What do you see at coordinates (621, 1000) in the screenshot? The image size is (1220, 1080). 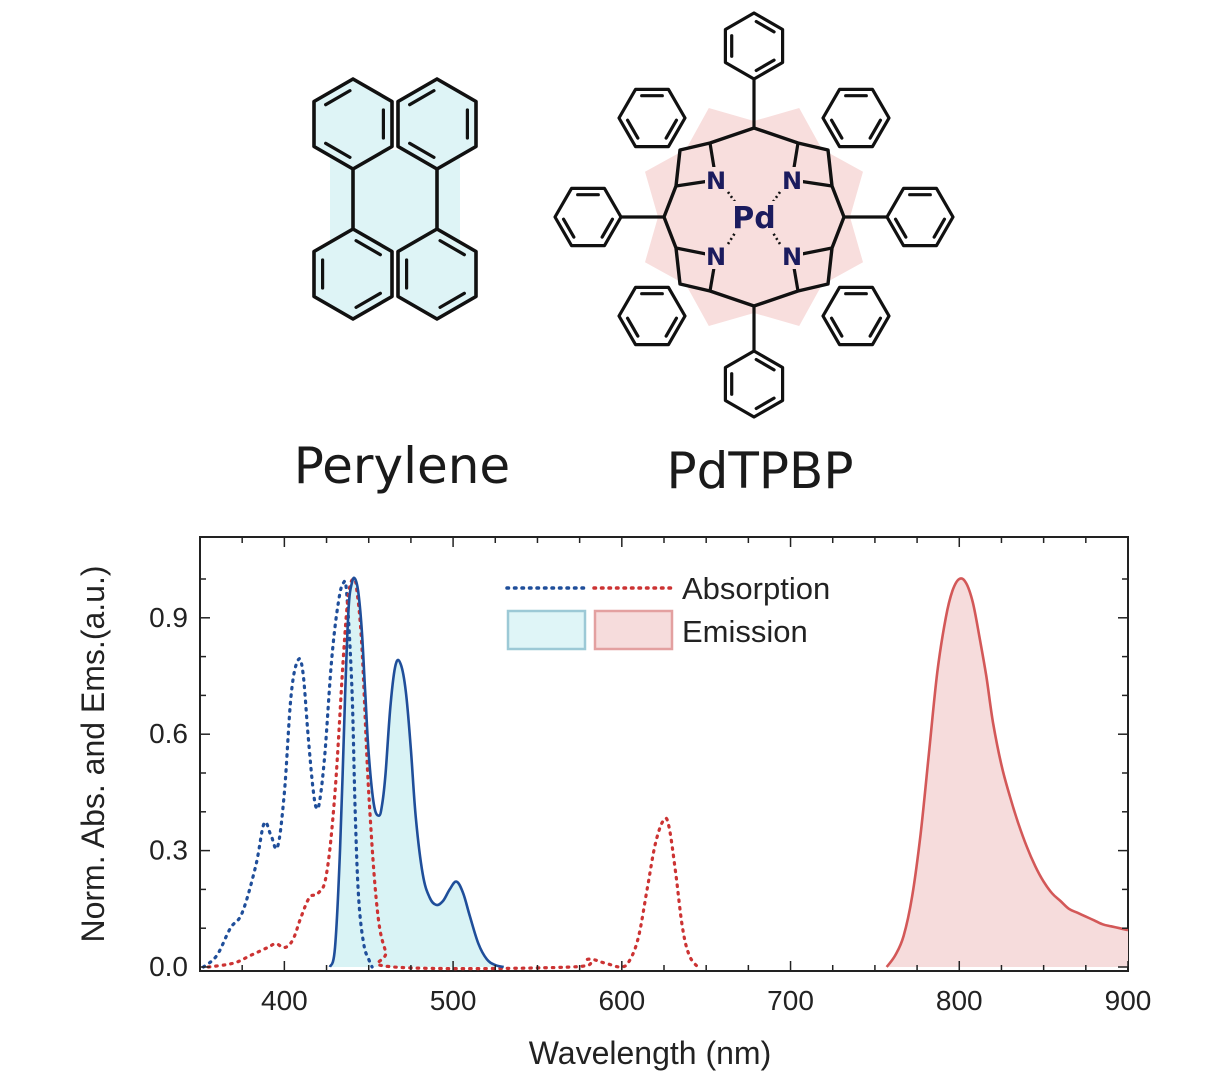 I see `x-tick-label: 600` at bounding box center [621, 1000].